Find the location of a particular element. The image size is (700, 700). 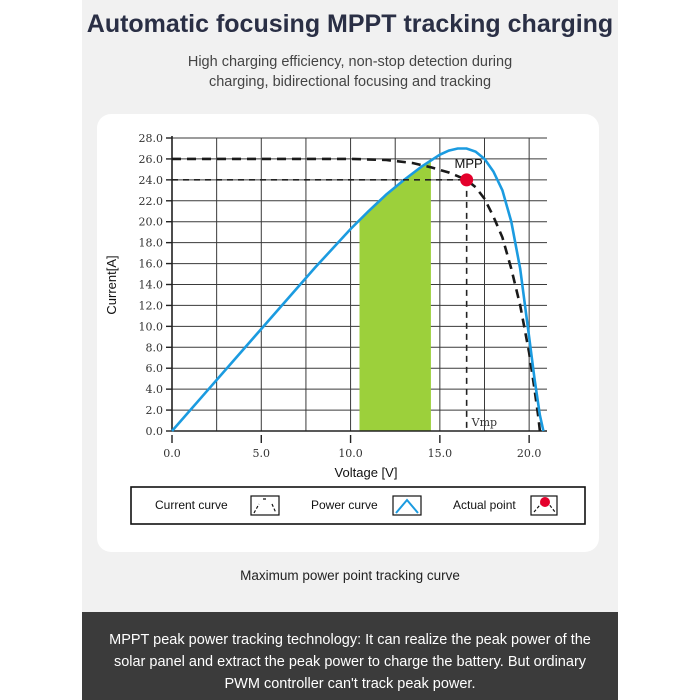

y-tick-label: 8.0 is located at coordinates (155, 347).